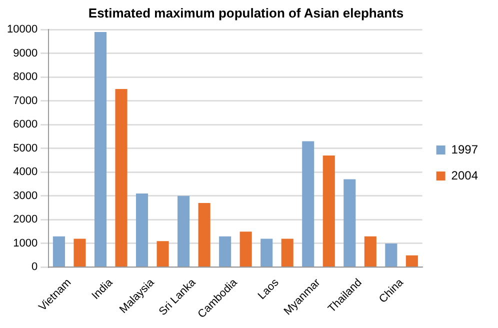 The width and height of the screenshot is (498, 328). I want to click on y-tick-label: 9000, so click(25, 53).